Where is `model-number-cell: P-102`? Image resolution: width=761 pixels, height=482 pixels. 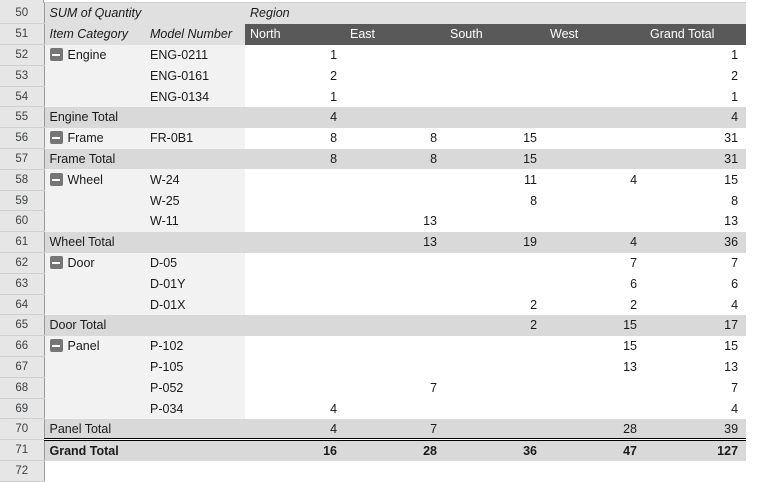
model-number-cell: P-102 is located at coordinates (195, 346).